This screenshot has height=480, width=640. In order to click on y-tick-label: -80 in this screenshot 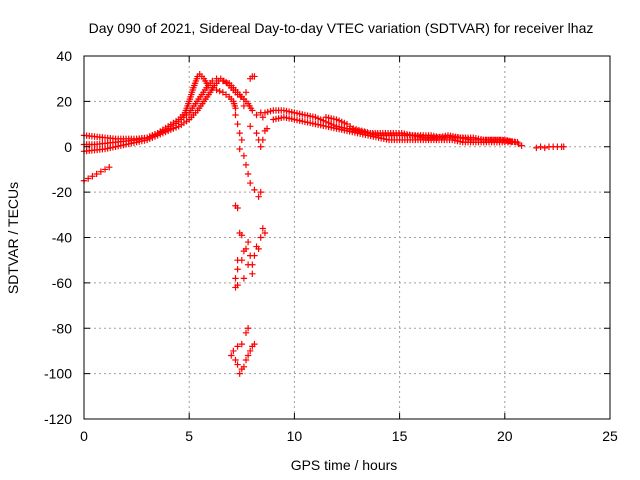, I will do `click(62, 328)`.